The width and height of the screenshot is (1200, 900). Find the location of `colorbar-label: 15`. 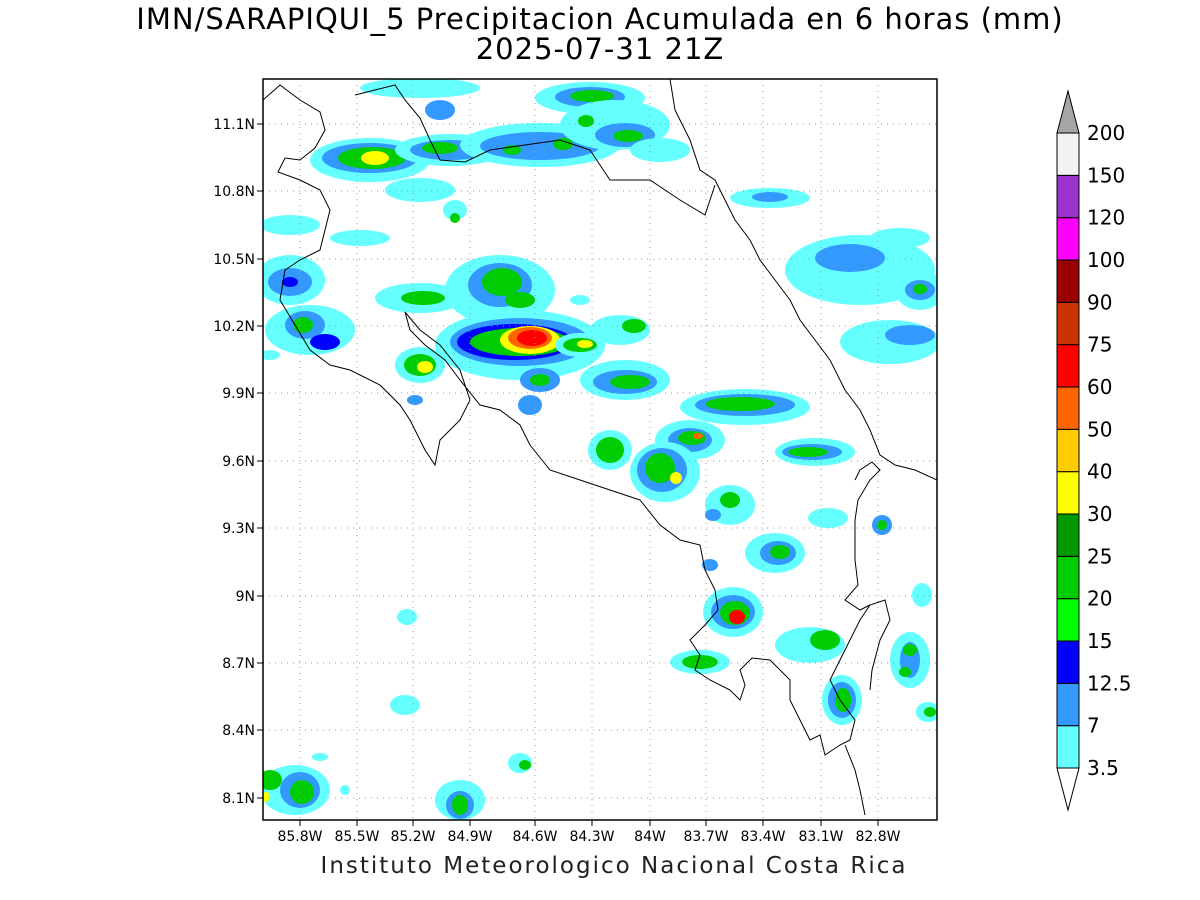

colorbar-label: 15 is located at coordinates (1099, 641).